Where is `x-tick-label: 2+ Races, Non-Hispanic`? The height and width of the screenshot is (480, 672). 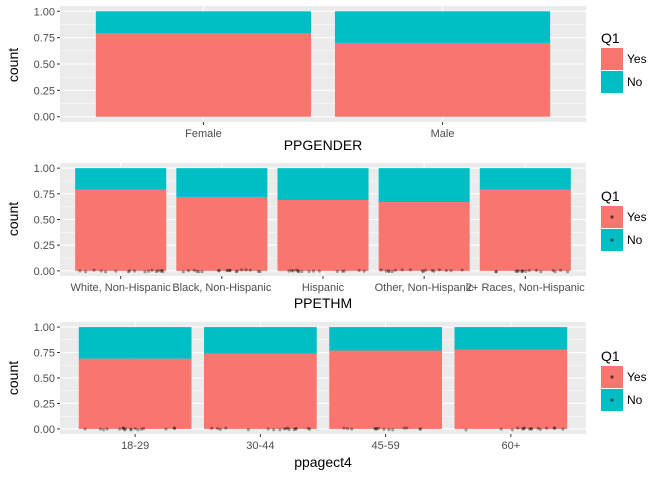
x-tick-label: 2+ Races, Non-Hispanic is located at coordinates (525, 288).